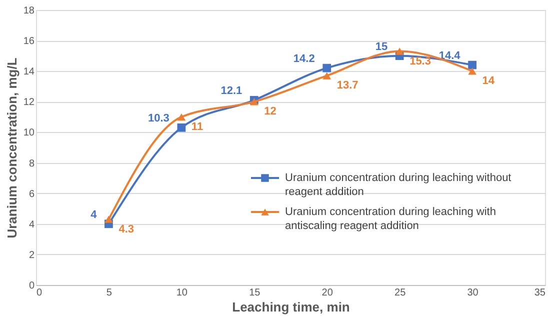  I want to click on y-tick-label: 10, so click(29, 133).